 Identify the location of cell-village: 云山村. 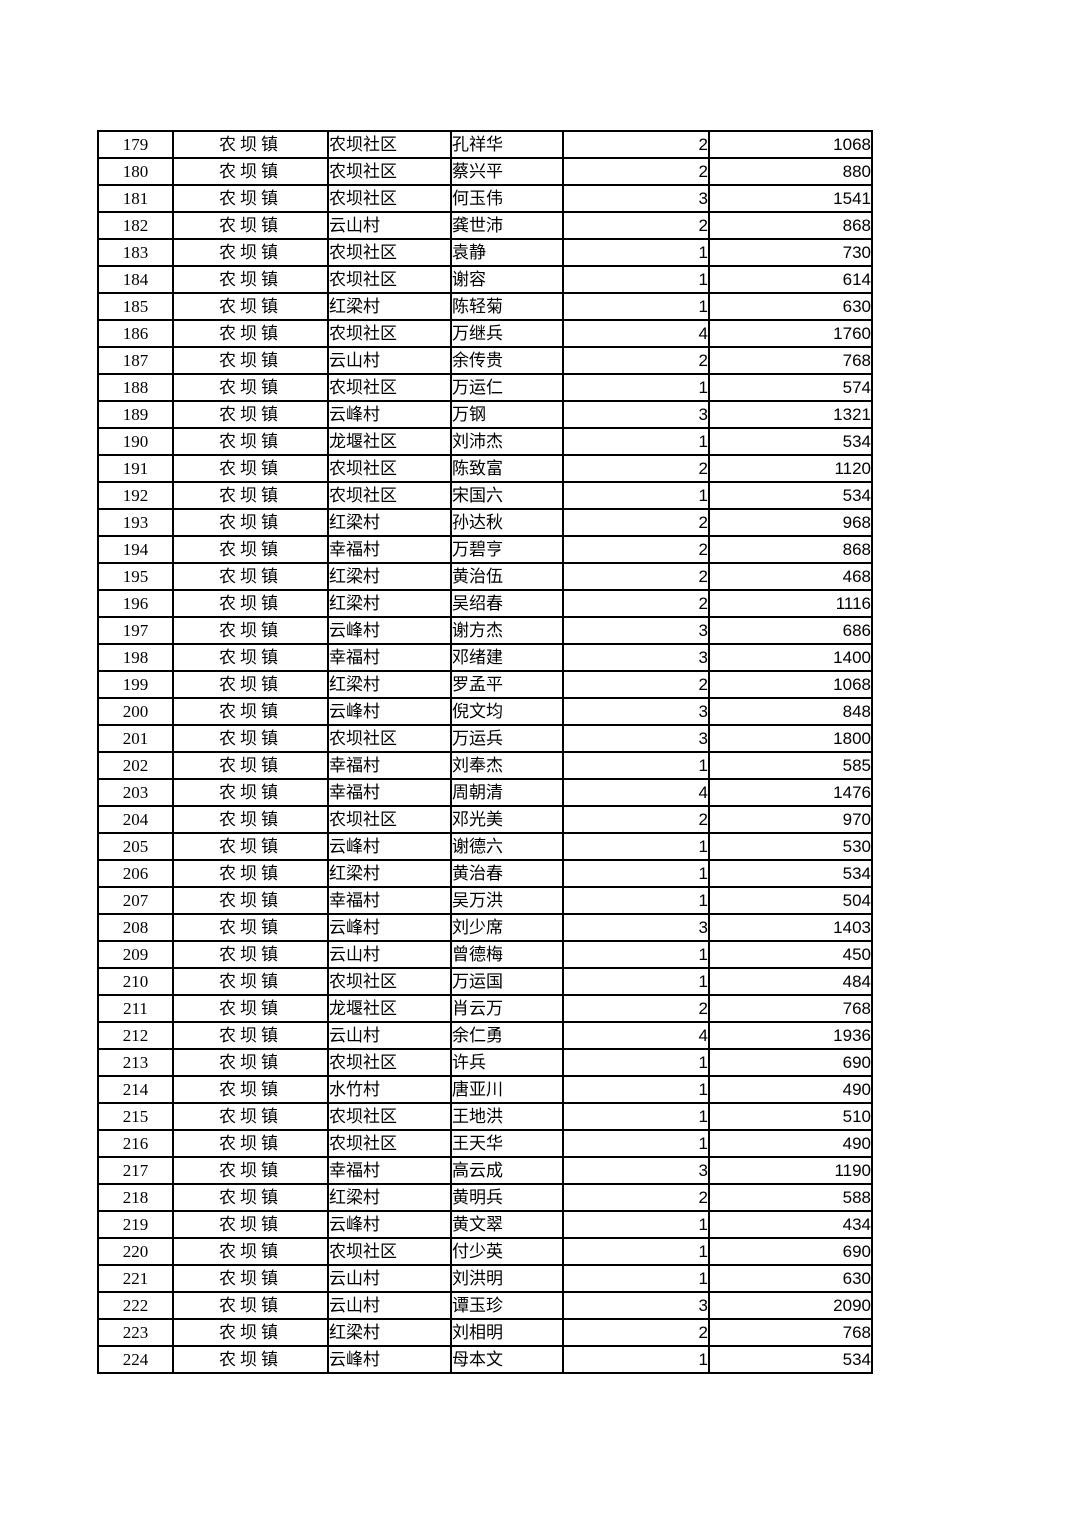
(389, 954).